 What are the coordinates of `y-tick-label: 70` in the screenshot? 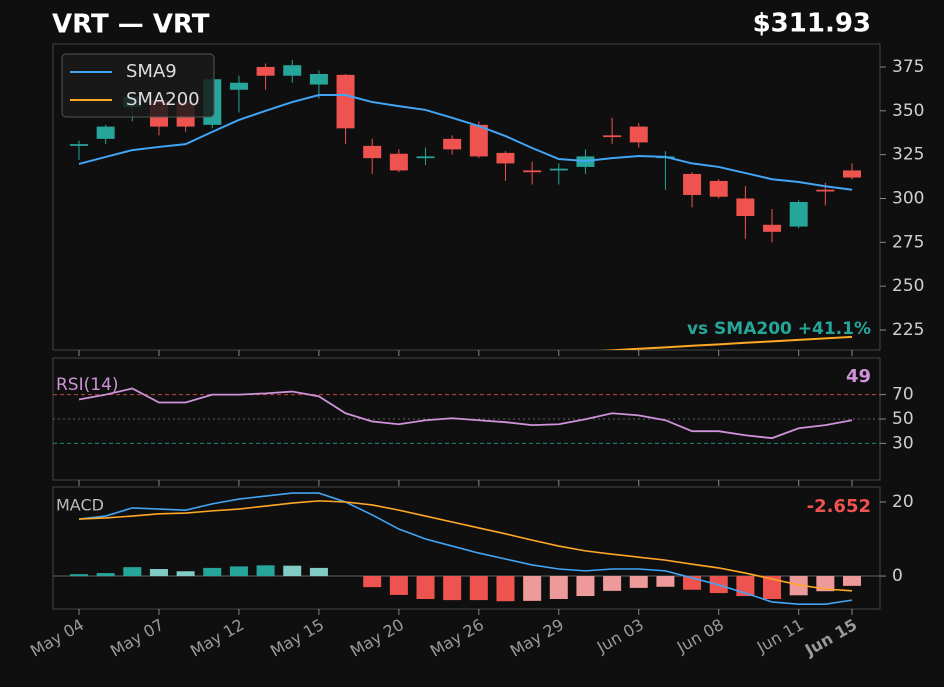 It's located at (903, 395).